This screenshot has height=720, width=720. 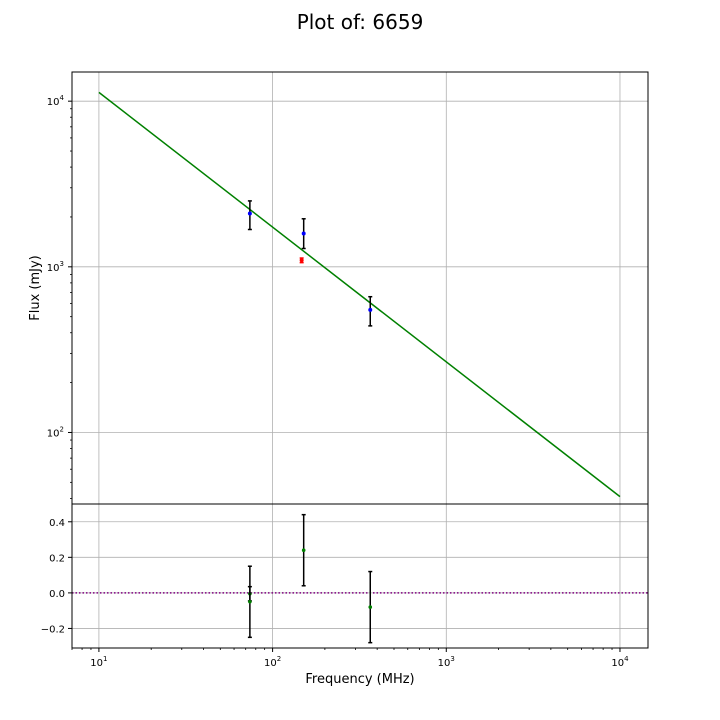 What do you see at coordinates (55, 432) in the screenshot?
I see `y-tick-label-flux: 10²` at bounding box center [55, 432].